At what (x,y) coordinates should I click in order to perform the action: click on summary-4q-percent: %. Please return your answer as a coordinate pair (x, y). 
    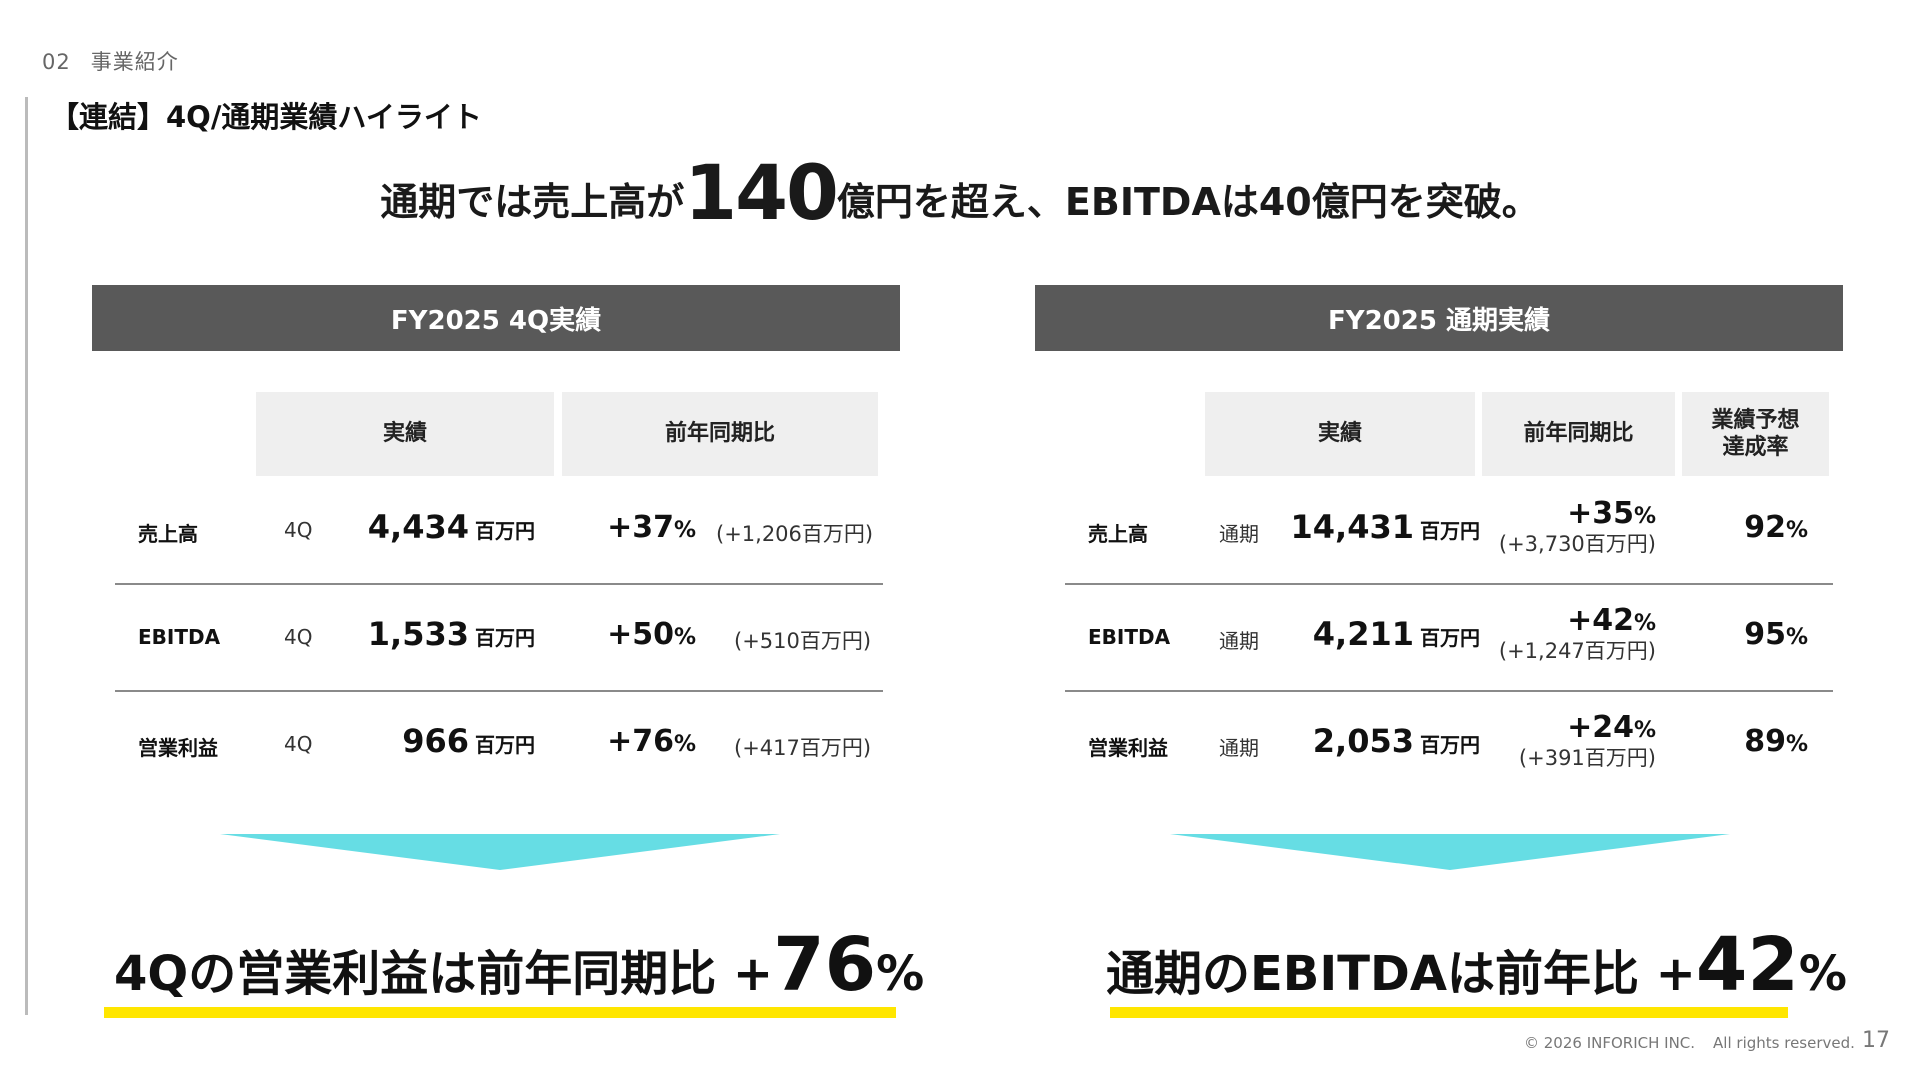
    Looking at the image, I should click on (900, 974).